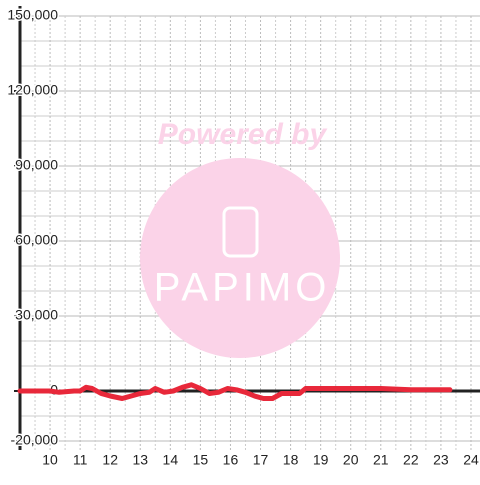 The height and width of the screenshot is (485, 480). I want to click on y-tick-label: 30,000, so click(36, 315).